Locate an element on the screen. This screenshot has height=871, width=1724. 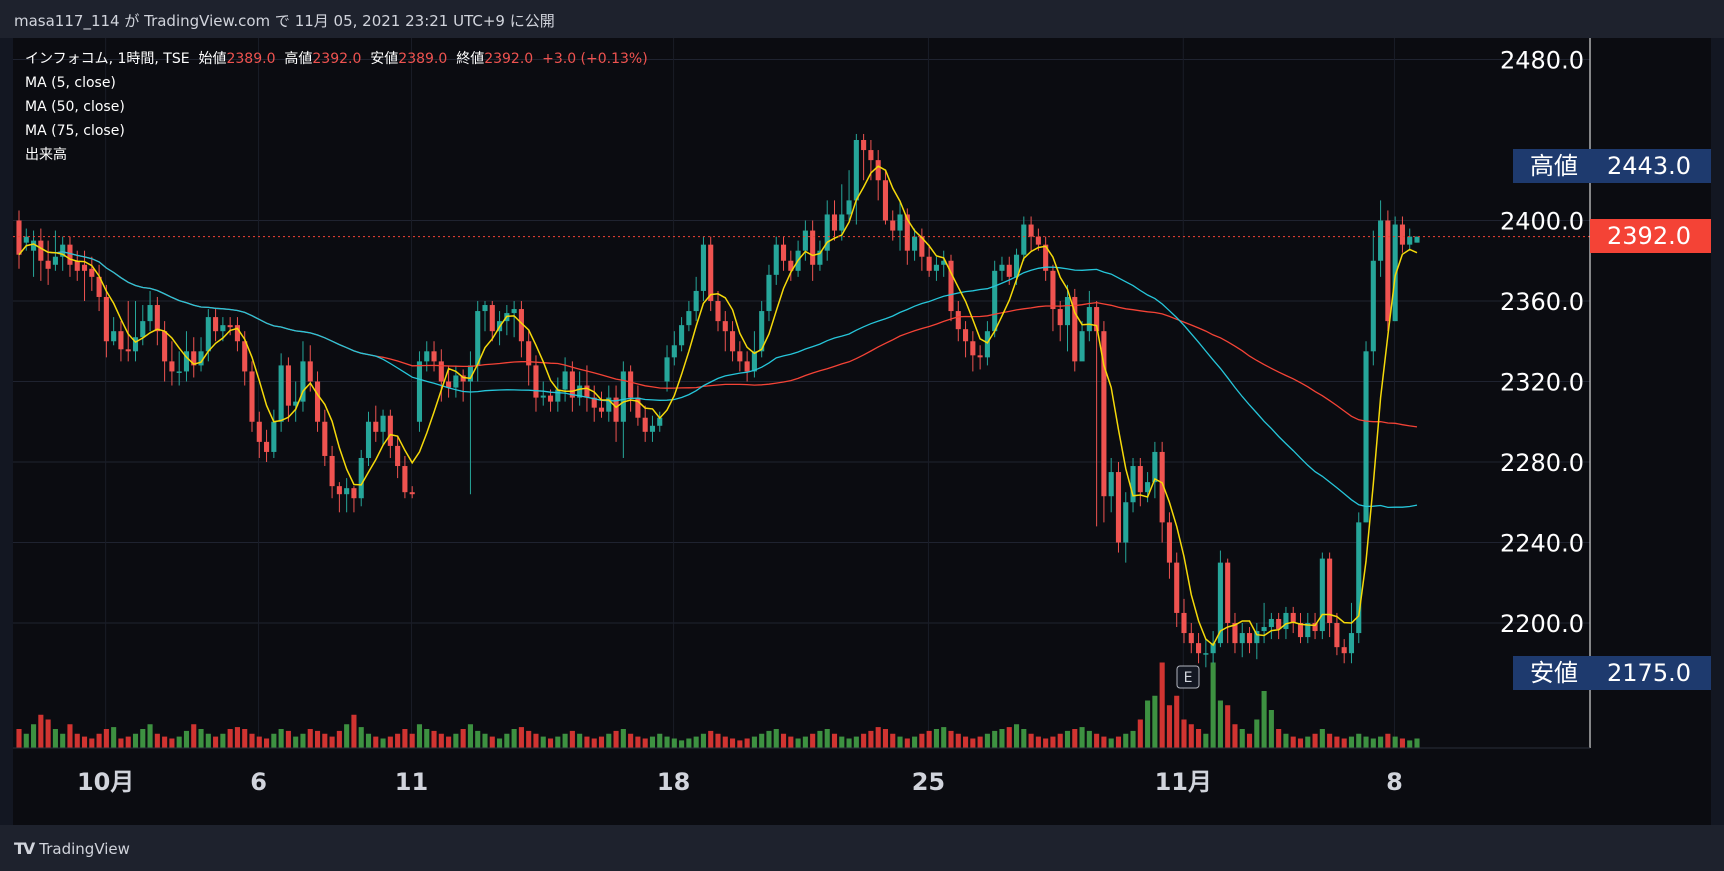
x-tick-label: 10月 is located at coordinates (105, 782).